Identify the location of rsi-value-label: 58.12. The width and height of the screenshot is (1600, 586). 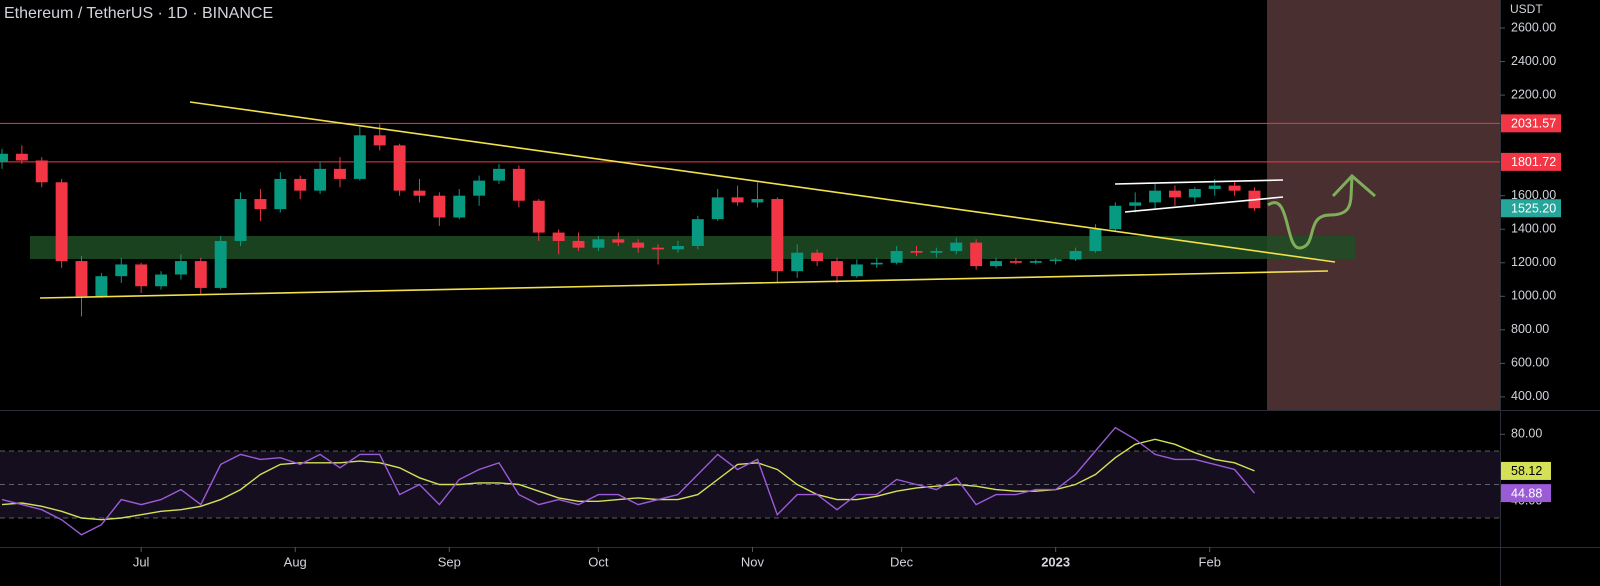
(1526, 471).